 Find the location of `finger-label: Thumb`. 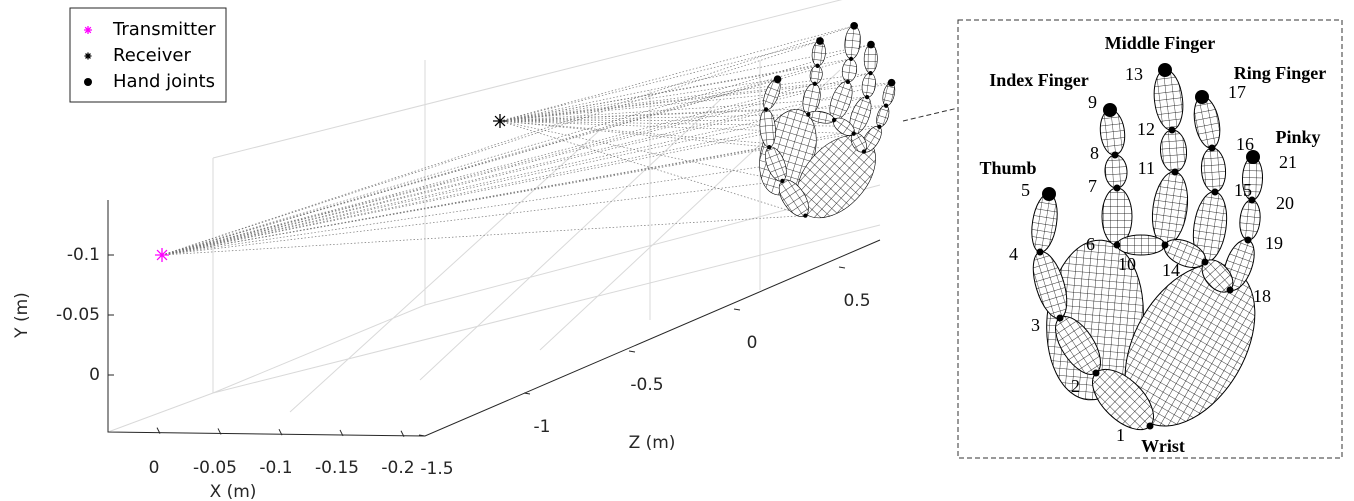

finger-label: Thumb is located at coordinates (1007, 168).